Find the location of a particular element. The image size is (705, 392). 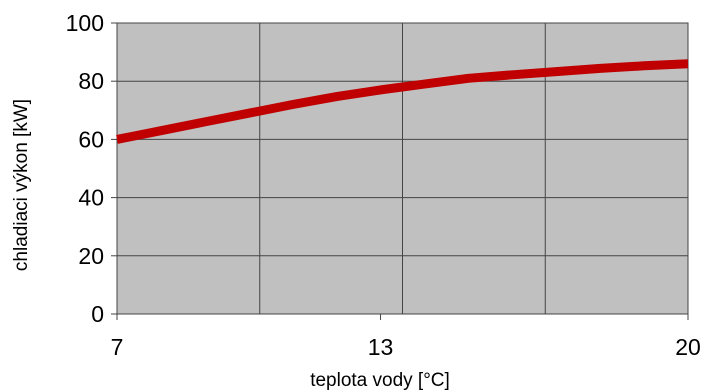

y-tick-label: 0 is located at coordinates (97, 314).